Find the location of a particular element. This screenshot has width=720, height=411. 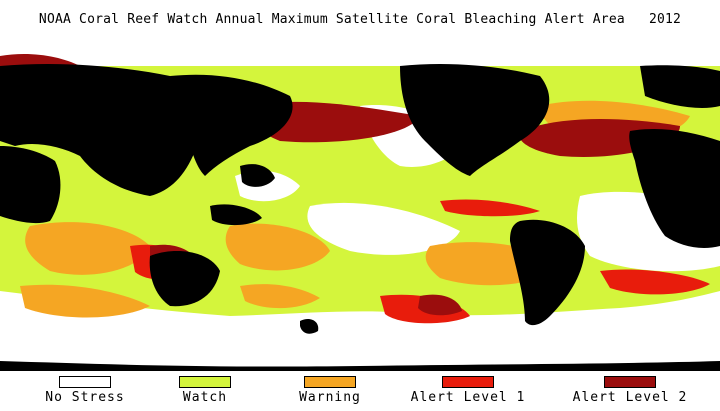

philippines is located at coordinates (257, 175).